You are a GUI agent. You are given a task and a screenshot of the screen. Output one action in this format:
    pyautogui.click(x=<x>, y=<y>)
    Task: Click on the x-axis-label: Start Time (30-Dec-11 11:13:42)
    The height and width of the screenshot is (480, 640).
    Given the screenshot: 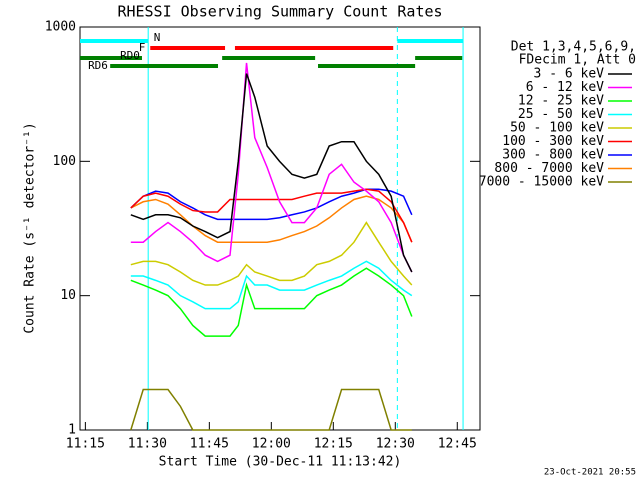 What is the action you would take?
    pyautogui.click(x=280, y=462)
    